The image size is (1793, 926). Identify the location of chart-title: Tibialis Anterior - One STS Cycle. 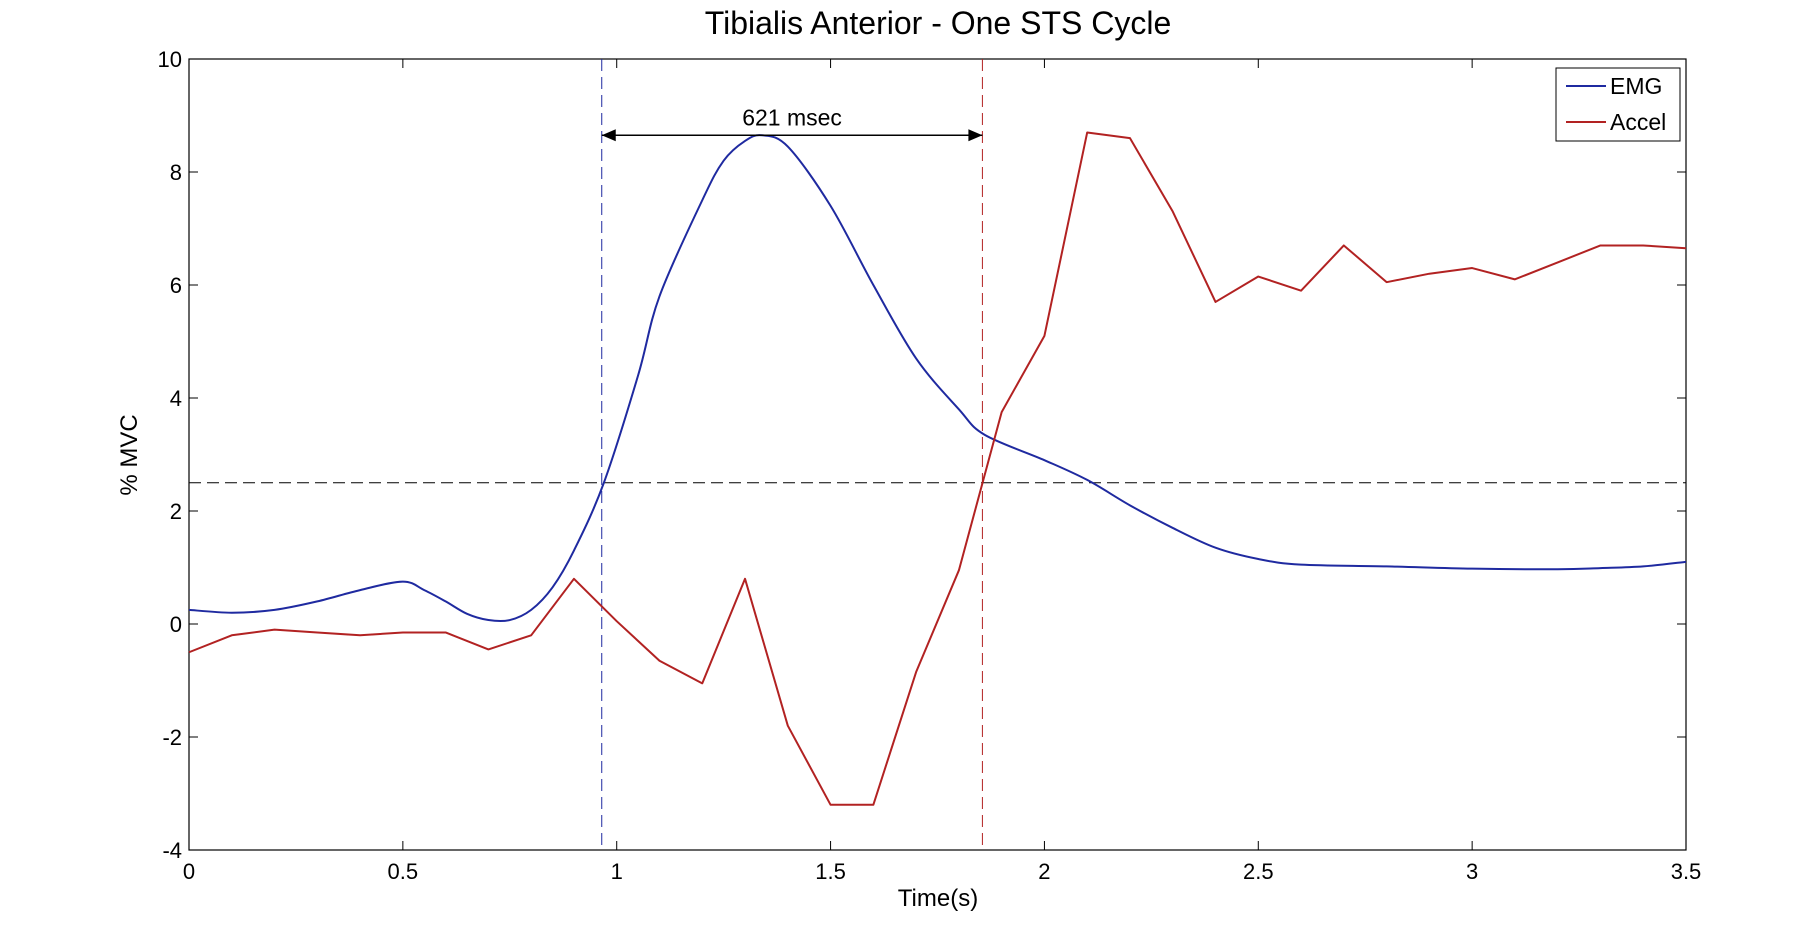
(938, 23).